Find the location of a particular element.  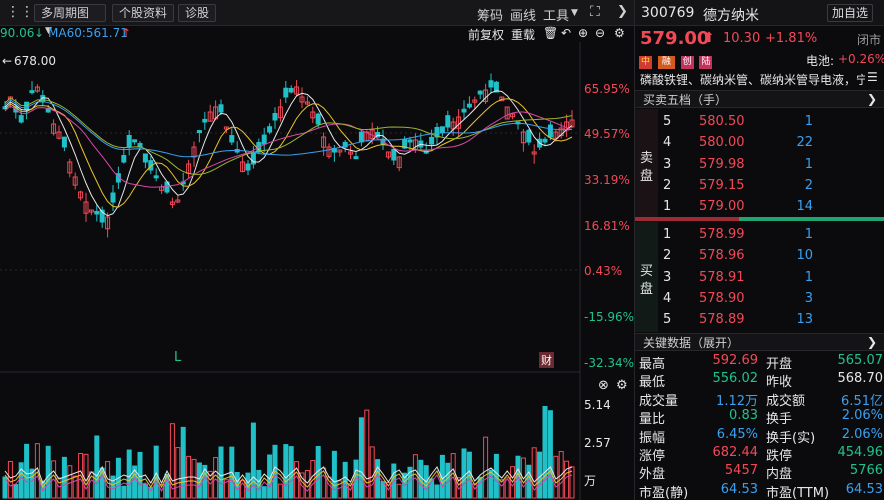

chips-button: 筹码 is located at coordinates (490, 16).